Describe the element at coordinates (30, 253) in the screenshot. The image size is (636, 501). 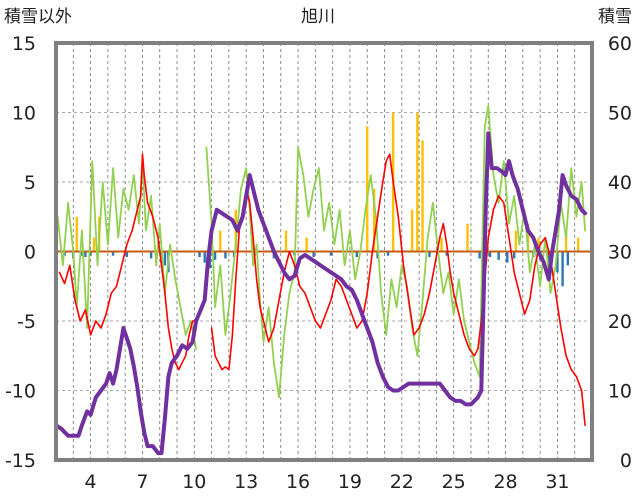
I see `left-tick-label: 0` at that location.